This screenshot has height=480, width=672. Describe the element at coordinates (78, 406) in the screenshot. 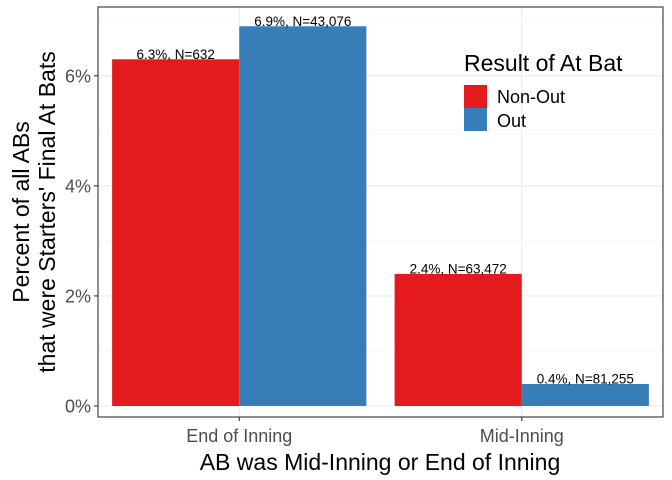

I see `y-tick-label: 0%` at that location.